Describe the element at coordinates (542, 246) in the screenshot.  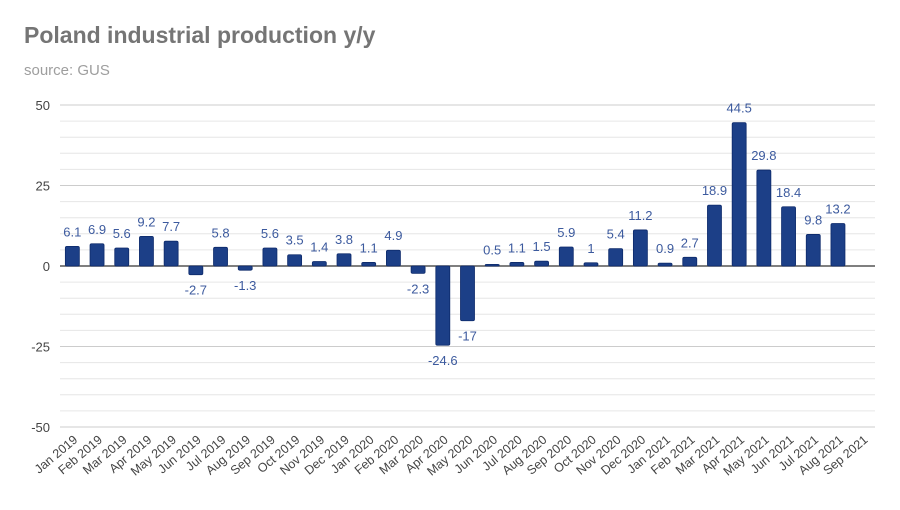
I see `data-label: 1.5` at that location.